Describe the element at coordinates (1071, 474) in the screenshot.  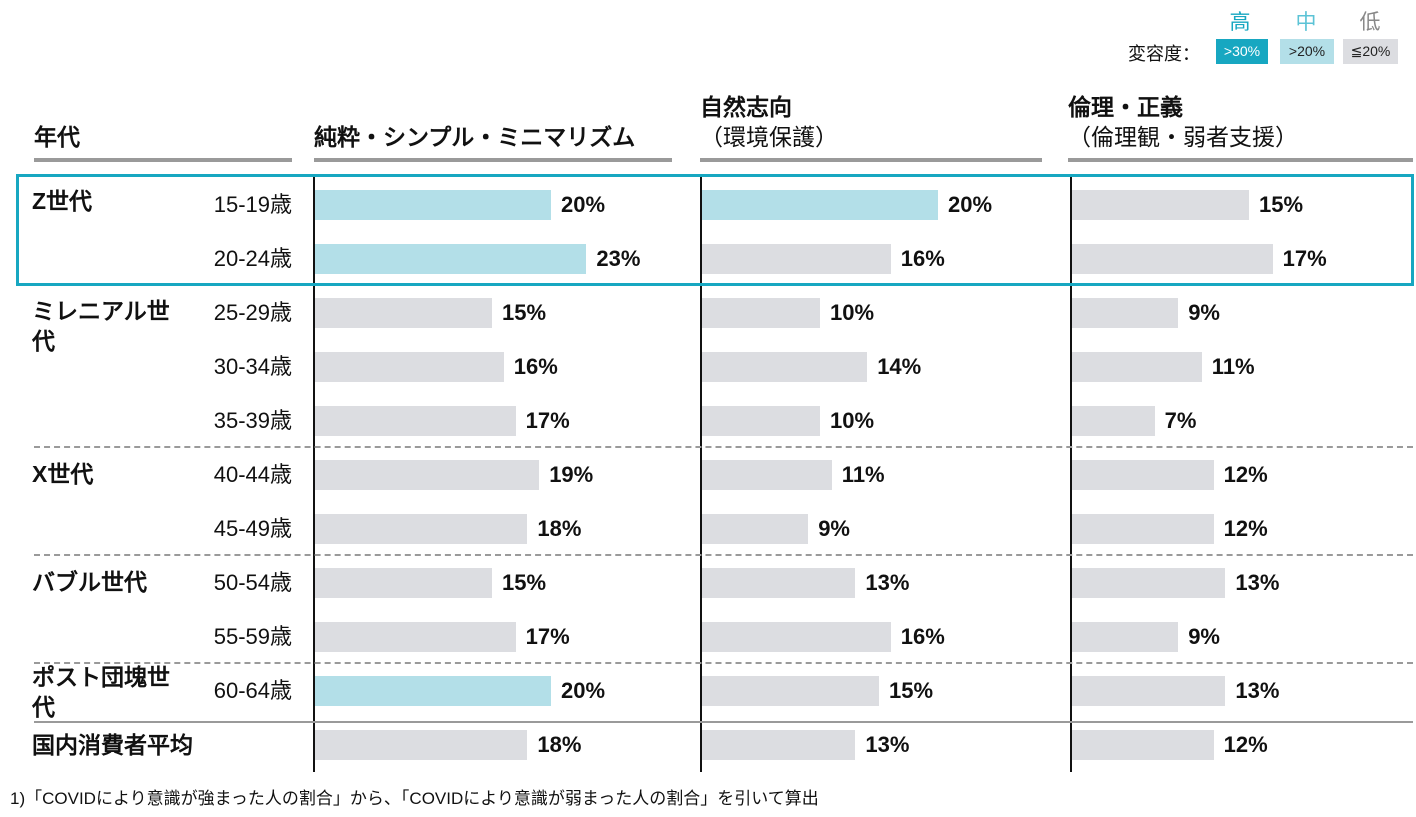
I see `axis-ethics` at that location.